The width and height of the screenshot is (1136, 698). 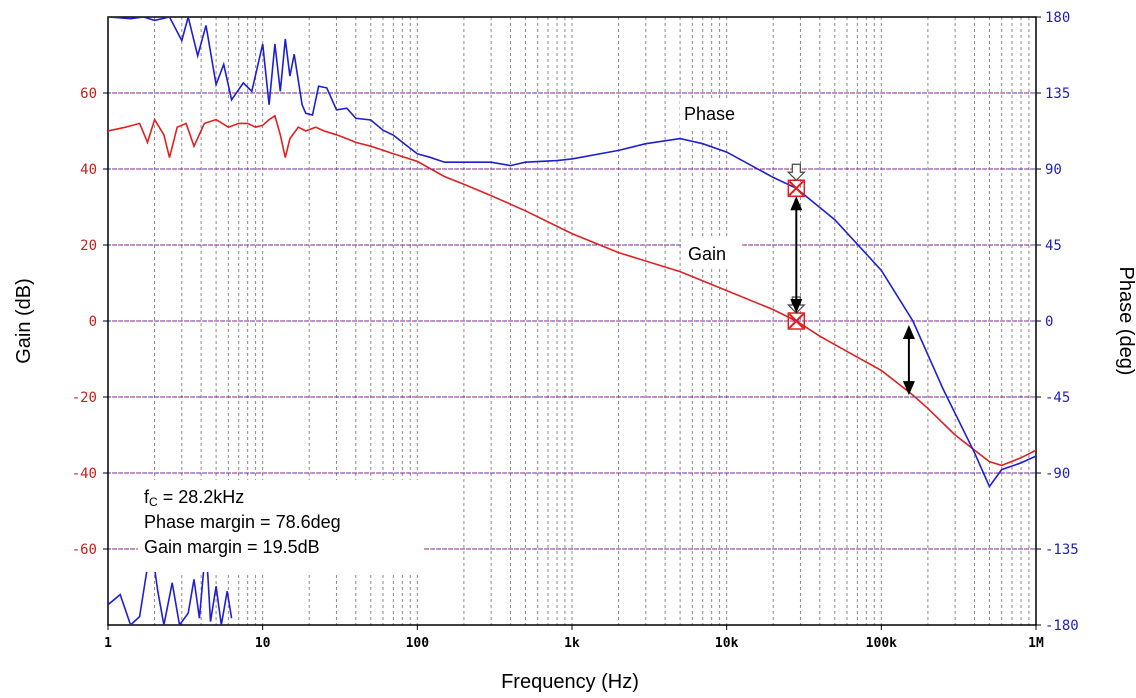 I want to click on left-tick-label: -40, so click(x=84, y=474).